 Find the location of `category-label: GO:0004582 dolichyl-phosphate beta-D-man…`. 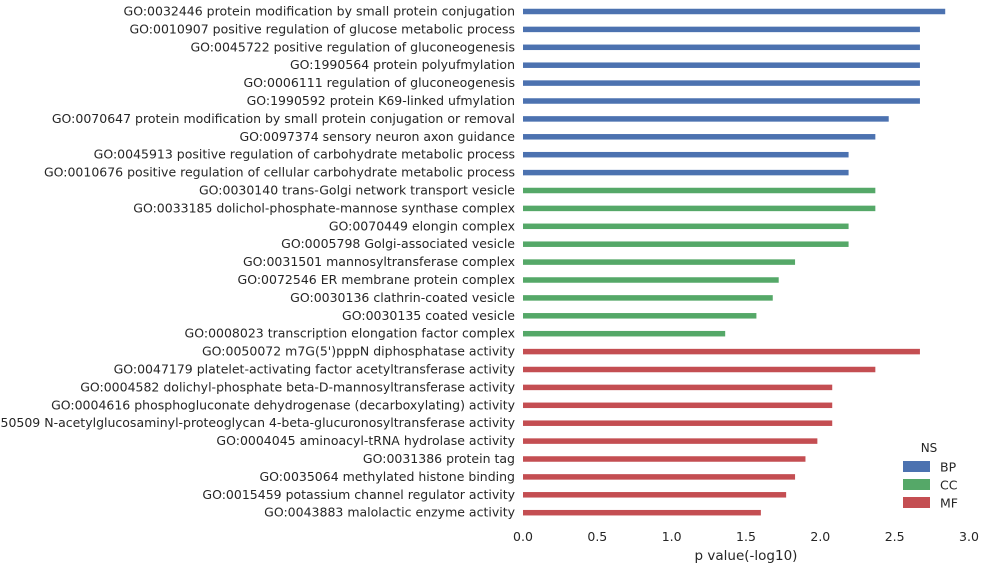

category-label: GO:0004582 dolichyl-phosphate beta-D-man… is located at coordinates (297, 386).